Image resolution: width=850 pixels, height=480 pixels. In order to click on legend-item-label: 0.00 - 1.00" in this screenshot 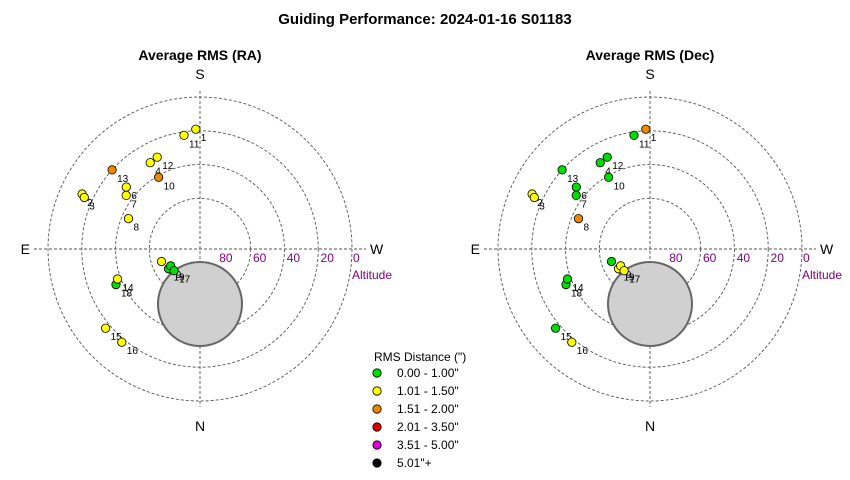, I will do `click(428, 373)`.